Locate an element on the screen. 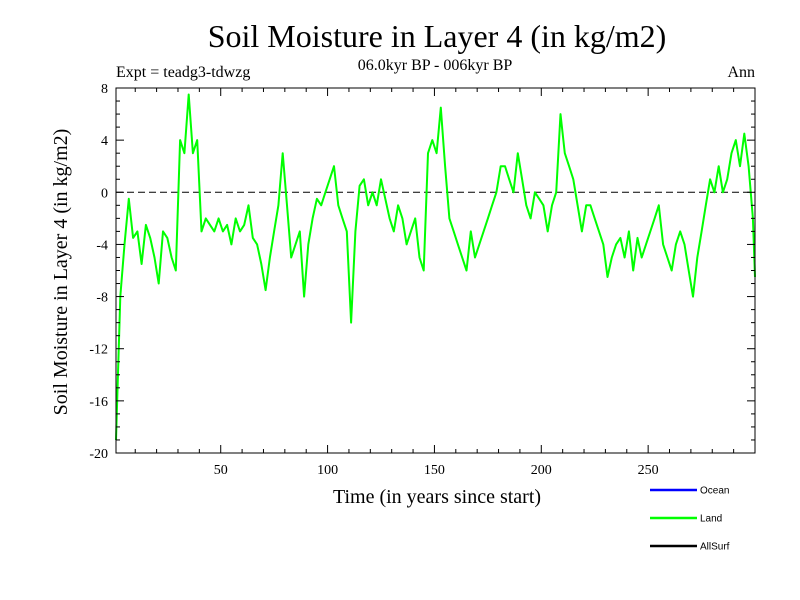 The image size is (800, 600). y-tick-label: 4 is located at coordinates (104, 141).